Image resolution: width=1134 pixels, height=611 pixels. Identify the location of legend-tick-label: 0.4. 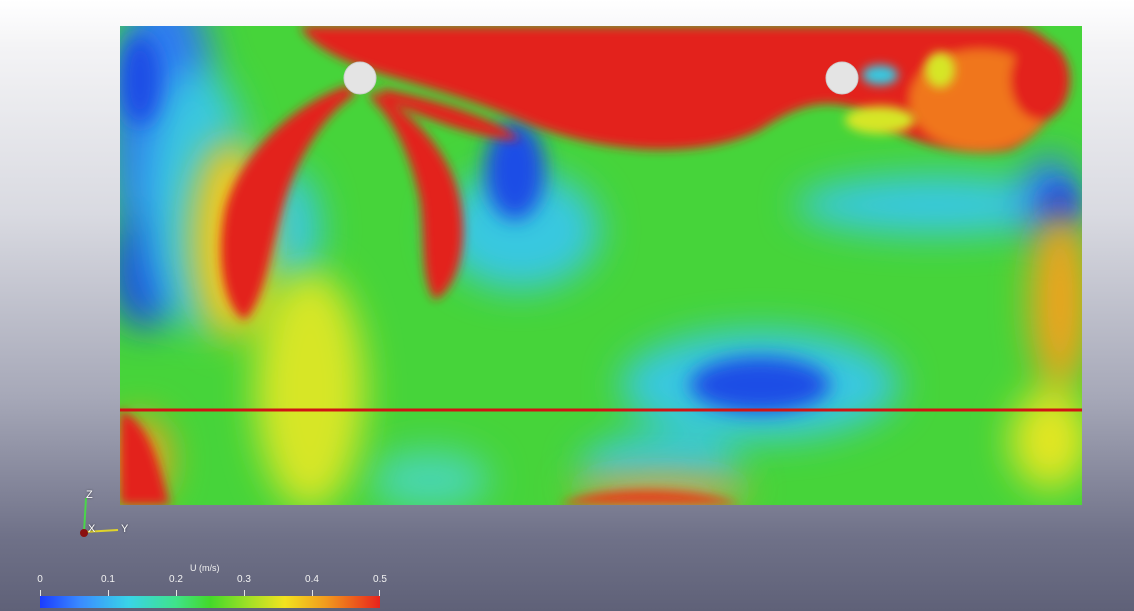
(312, 579).